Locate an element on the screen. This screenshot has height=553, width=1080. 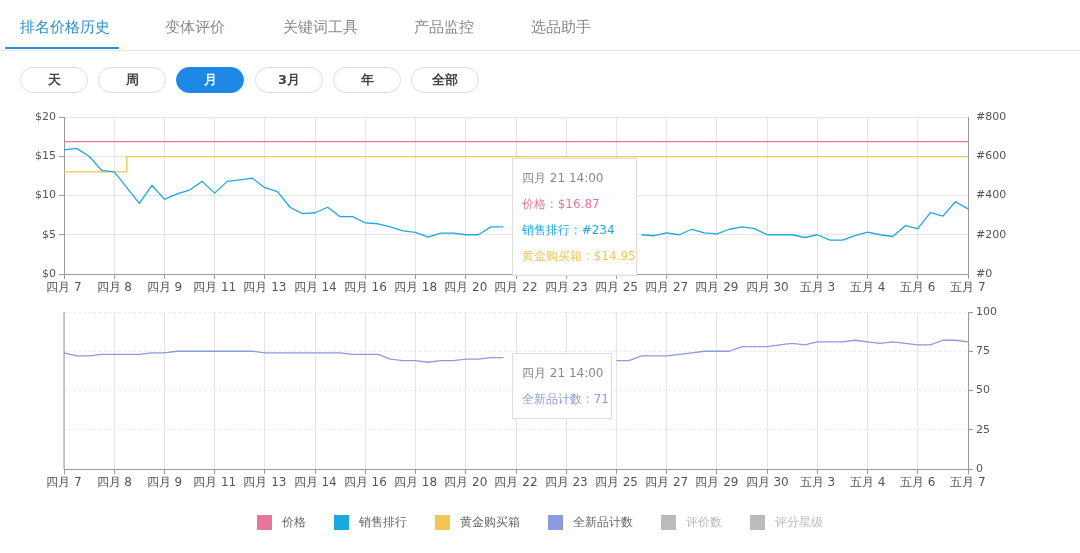
y-tick-label: $0 is located at coordinates (49, 273).